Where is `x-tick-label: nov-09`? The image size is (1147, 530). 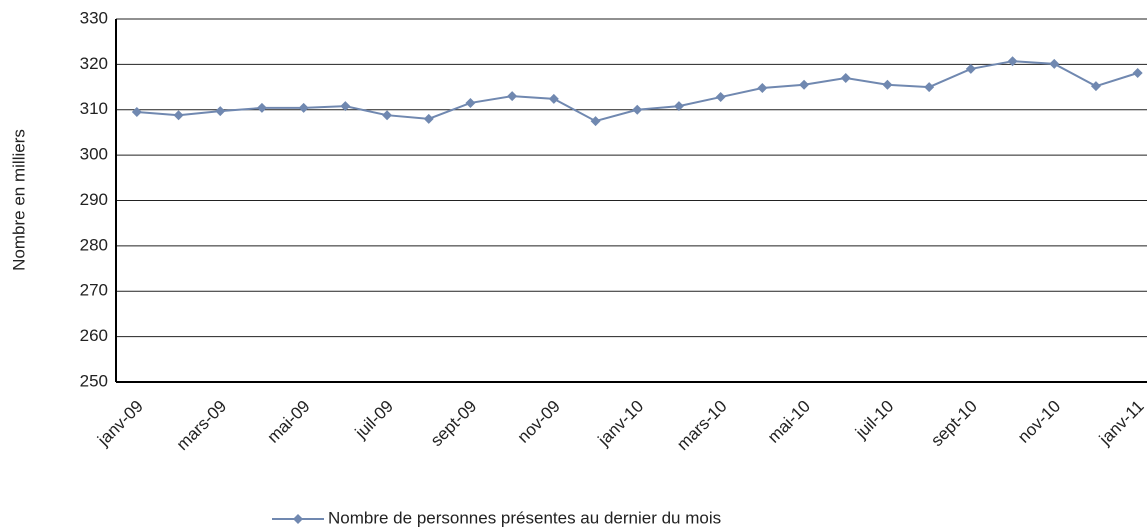
x-tick-label: nov-09 is located at coordinates (539, 422).